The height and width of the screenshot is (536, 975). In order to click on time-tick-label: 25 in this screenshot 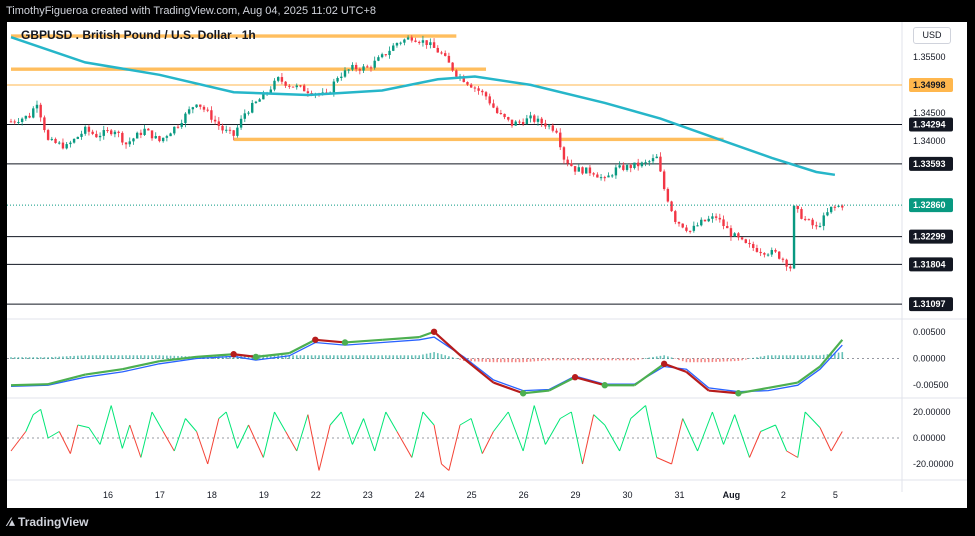, I will do `click(472, 495)`.